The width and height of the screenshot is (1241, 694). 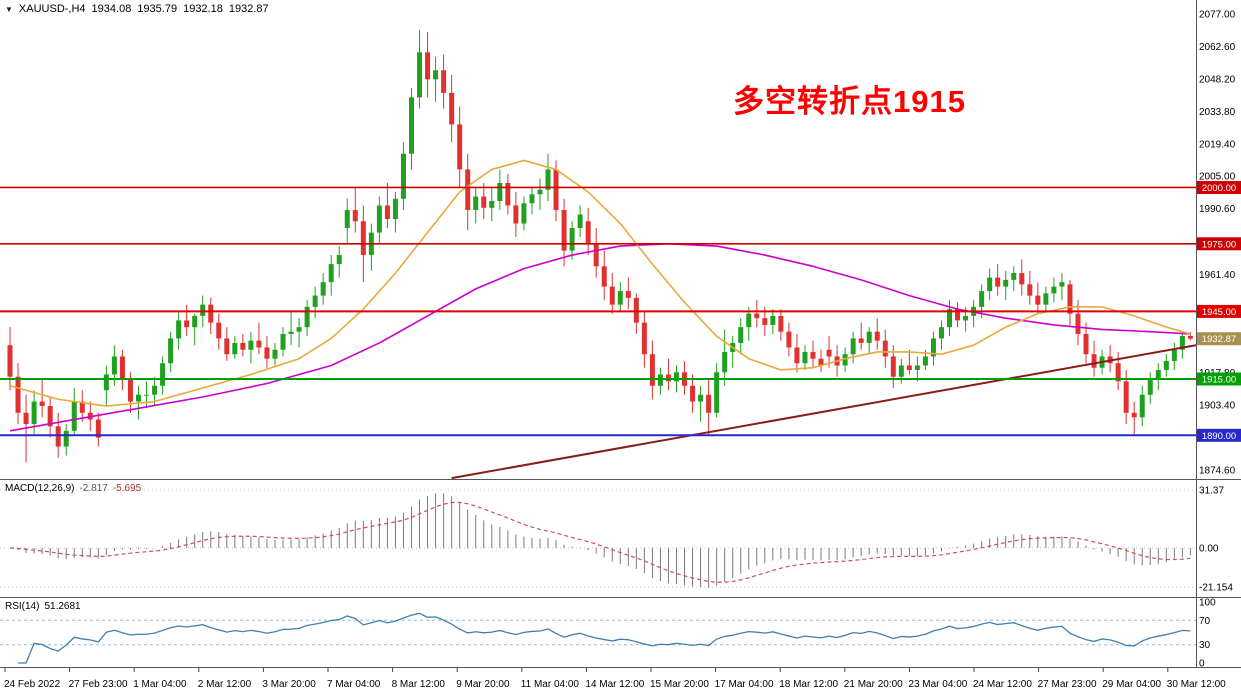 I want to click on time-axis-label: 2 Mar 12:00, so click(x=225, y=684).